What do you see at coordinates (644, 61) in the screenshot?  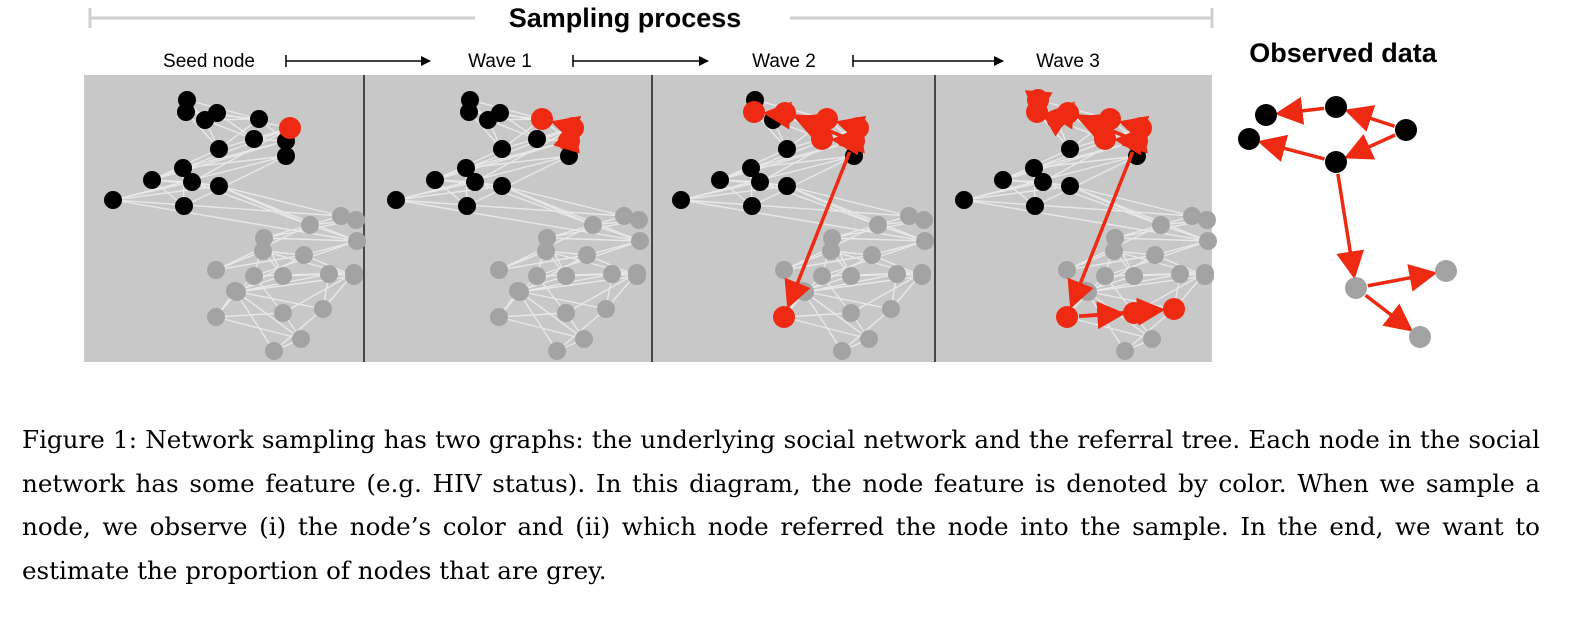 I see `timeline-arrows` at bounding box center [644, 61].